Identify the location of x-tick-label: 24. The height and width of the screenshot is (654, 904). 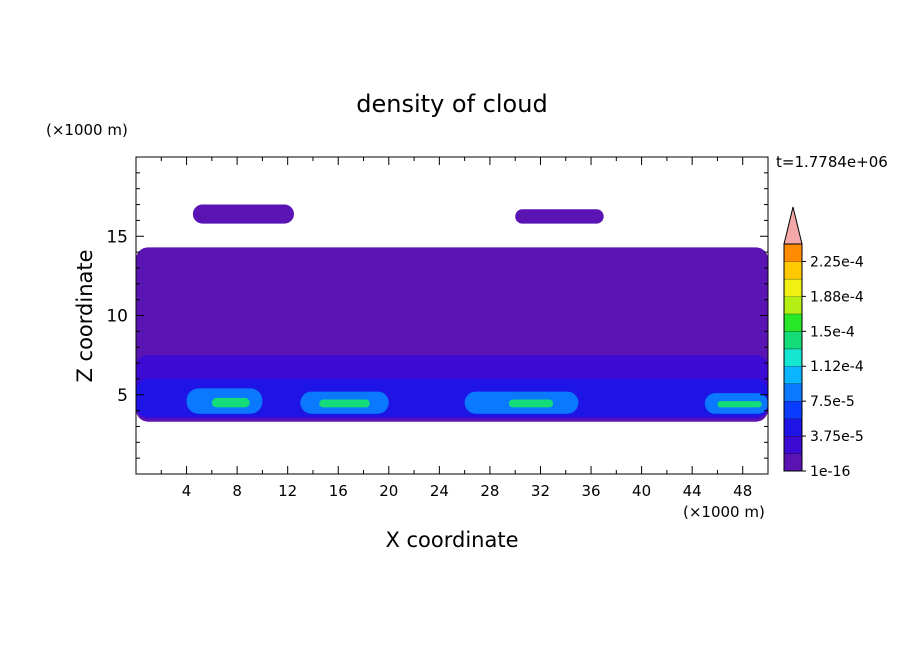
(439, 491).